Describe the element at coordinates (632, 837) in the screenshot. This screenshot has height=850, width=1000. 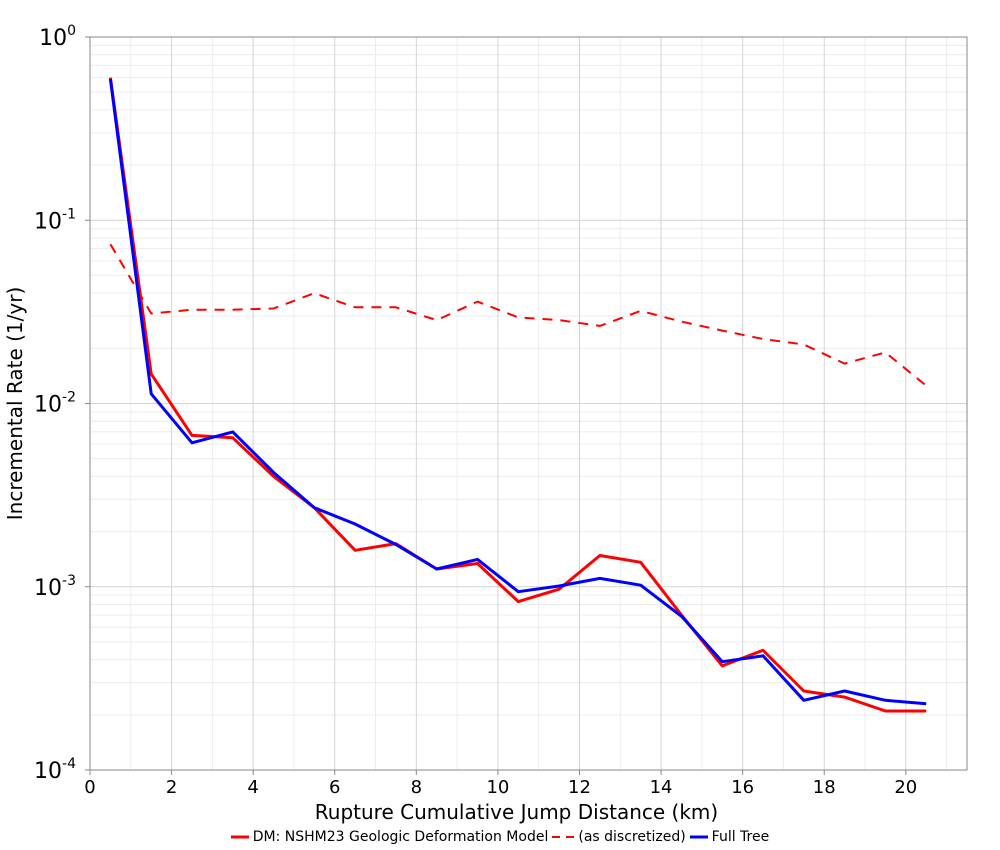
I see `legend-label-as-discretized: (as discretized)` at that location.